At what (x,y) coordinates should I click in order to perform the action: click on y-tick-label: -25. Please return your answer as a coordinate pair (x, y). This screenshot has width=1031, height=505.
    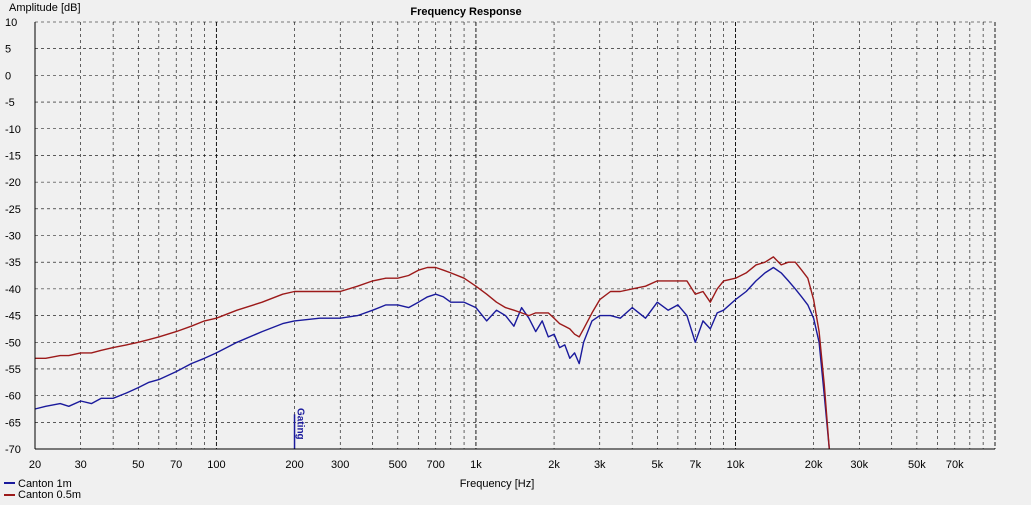
    Looking at the image, I should click on (13, 210).